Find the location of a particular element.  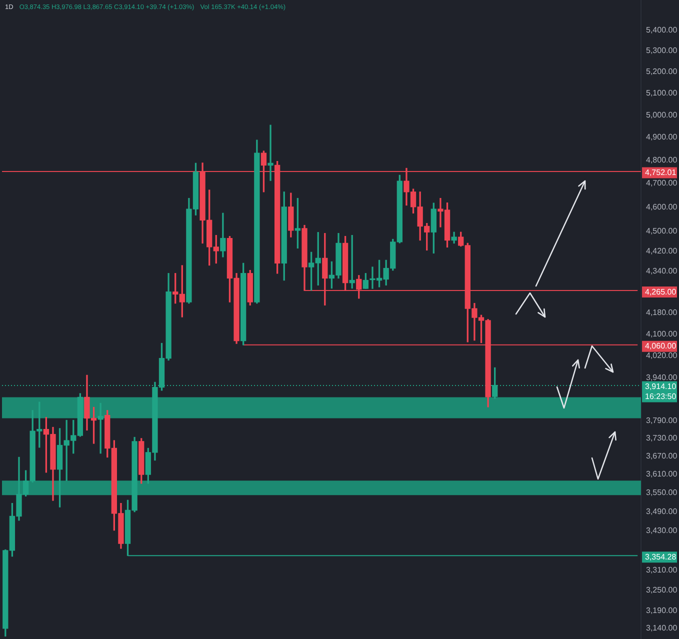

y-tick-label: 5,200.00 is located at coordinates (662, 71).